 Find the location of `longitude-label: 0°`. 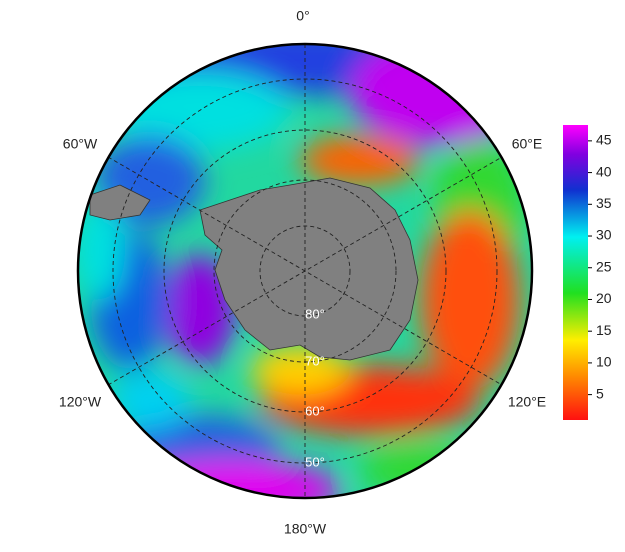

longitude-label: 0° is located at coordinates (302, 16).